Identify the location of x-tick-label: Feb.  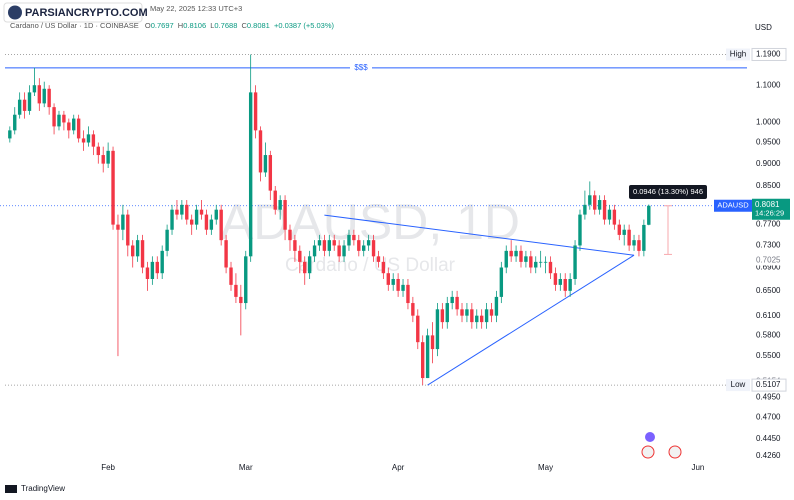
(108, 467).